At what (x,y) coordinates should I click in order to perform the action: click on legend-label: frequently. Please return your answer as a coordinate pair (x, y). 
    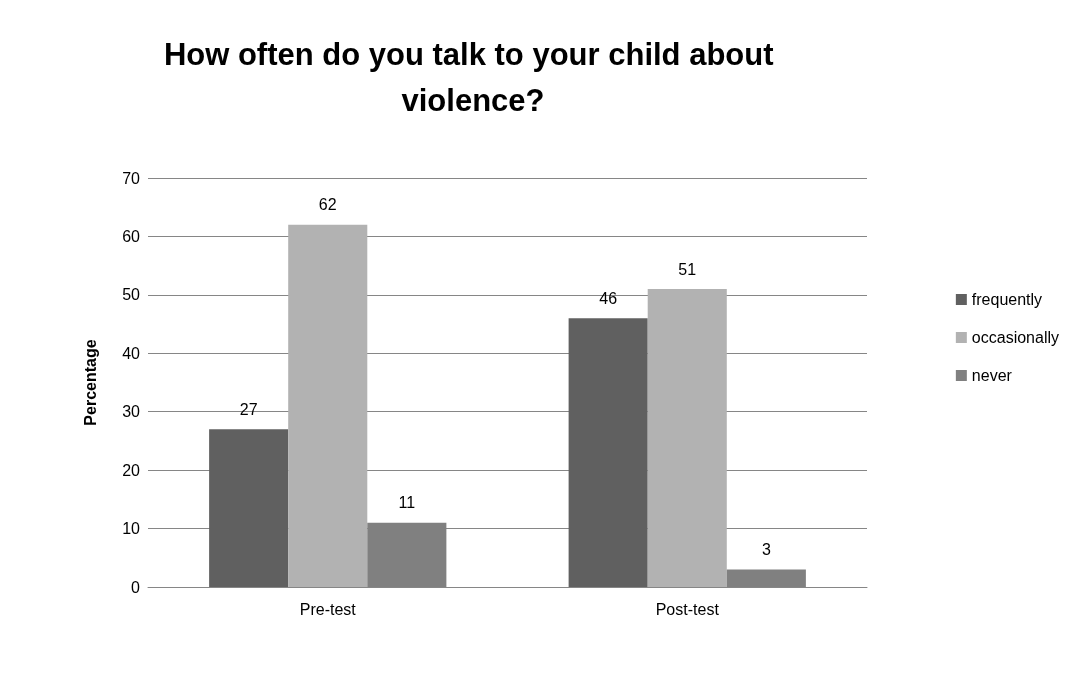
    Looking at the image, I should click on (1007, 299).